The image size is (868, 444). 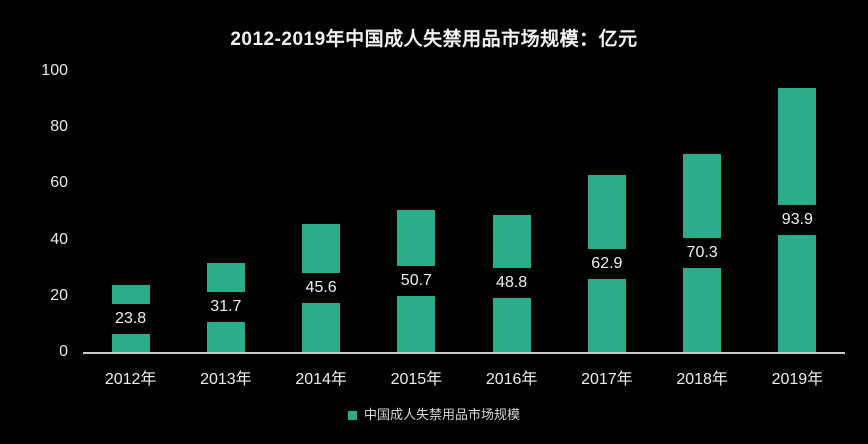 What do you see at coordinates (59, 295) in the screenshot?
I see `y-axis-tick-label: 20` at bounding box center [59, 295].